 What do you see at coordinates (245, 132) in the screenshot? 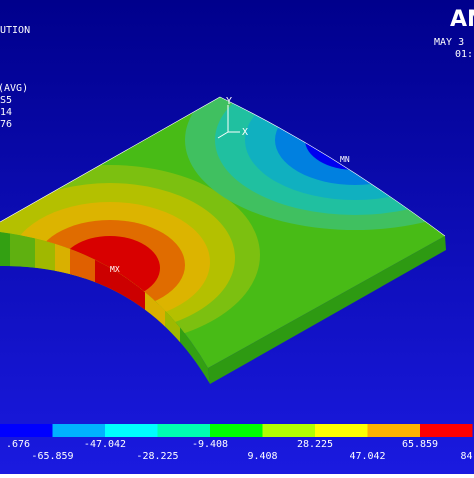
I see `axis-label: X` at bounding box center [245, 132].